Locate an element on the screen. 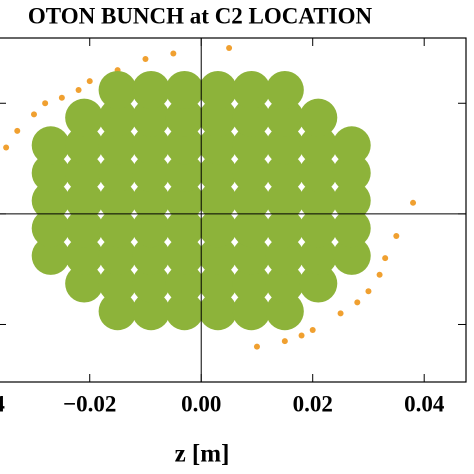  x-tick-label: 0.04 is located at coordinates (424, 403).